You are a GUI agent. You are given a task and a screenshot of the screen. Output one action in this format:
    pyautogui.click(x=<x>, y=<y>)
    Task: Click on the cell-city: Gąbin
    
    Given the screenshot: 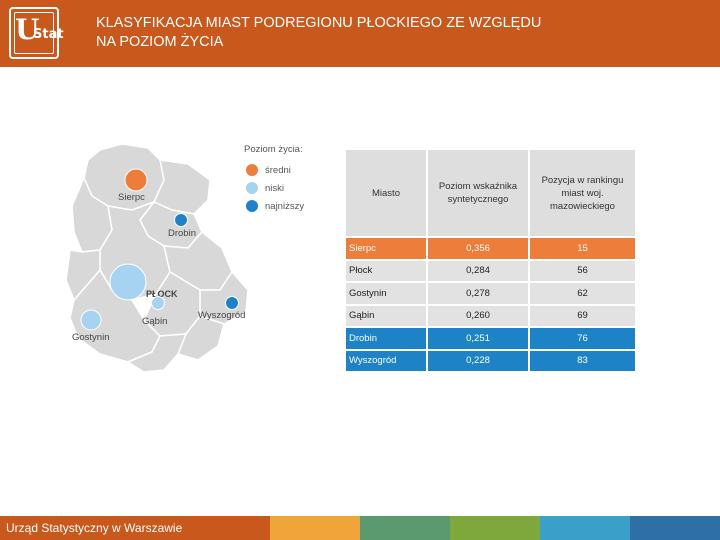 What is the action you would take?
    pyautogui.click(x=386, y=315)
    